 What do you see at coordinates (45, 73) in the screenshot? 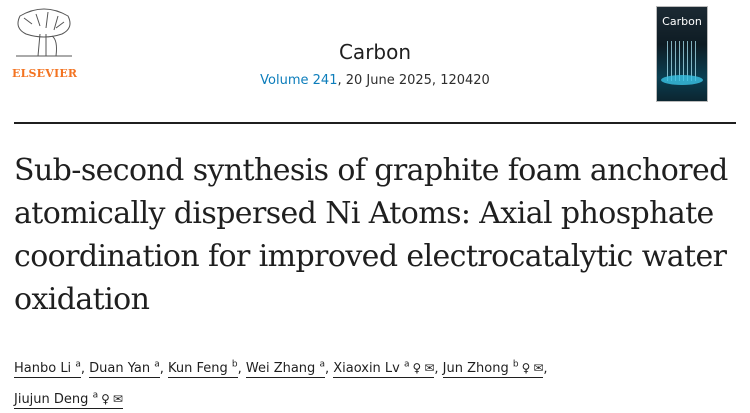
I see `elsevier-wordmark: ELSEVIER` at bounding box center [45, 73].